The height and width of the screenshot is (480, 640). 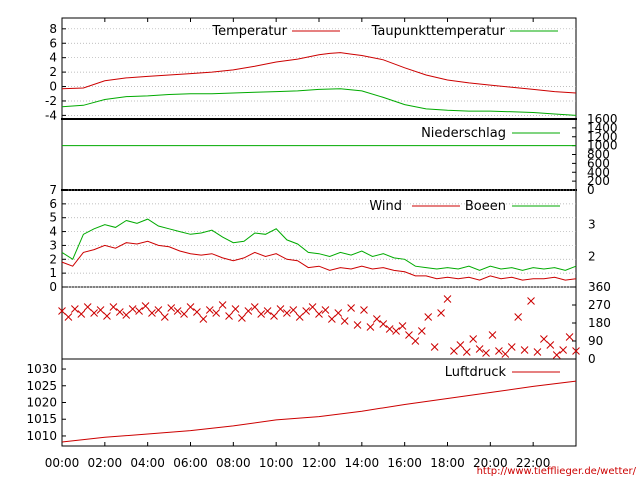 I want to click on legend-niederschlag-label: Niederschlag, so click(x=463, y=133).